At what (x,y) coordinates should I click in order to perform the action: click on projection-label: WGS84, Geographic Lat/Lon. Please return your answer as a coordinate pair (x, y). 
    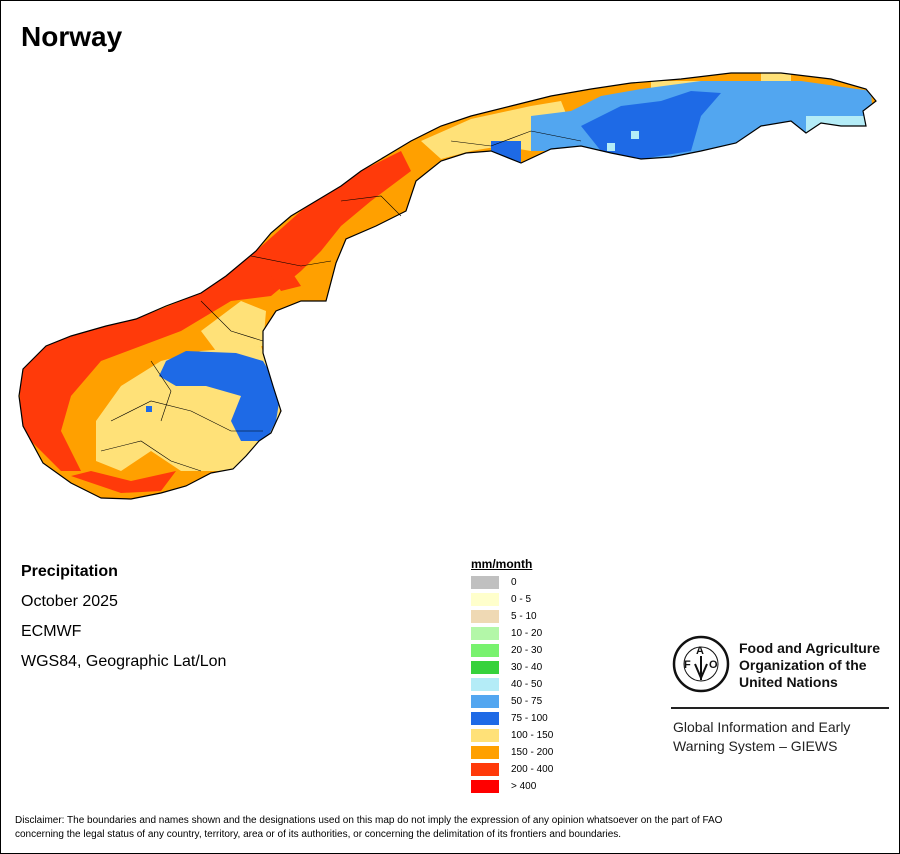
    Looking at the image, I should click on (124, 661).